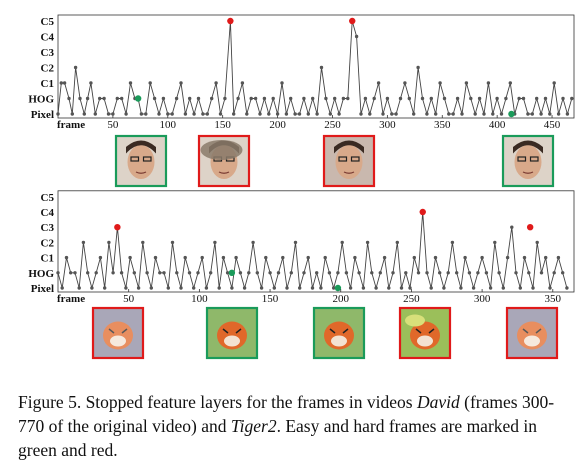 The image size is (587, 470). What do you see at coordinates (48, 198) in the screenshot?
I see `y-tick-label: C5` at bounding box center [48, 198].